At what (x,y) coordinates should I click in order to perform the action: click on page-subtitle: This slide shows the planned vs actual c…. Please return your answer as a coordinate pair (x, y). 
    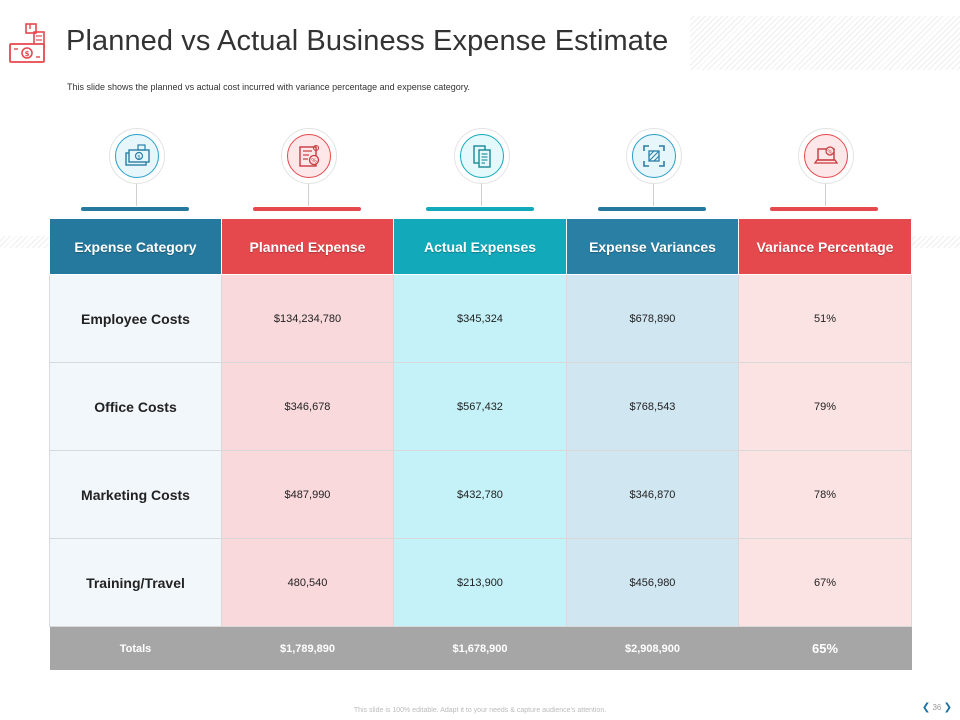
    Looking at the image, I should click on (269, 87).